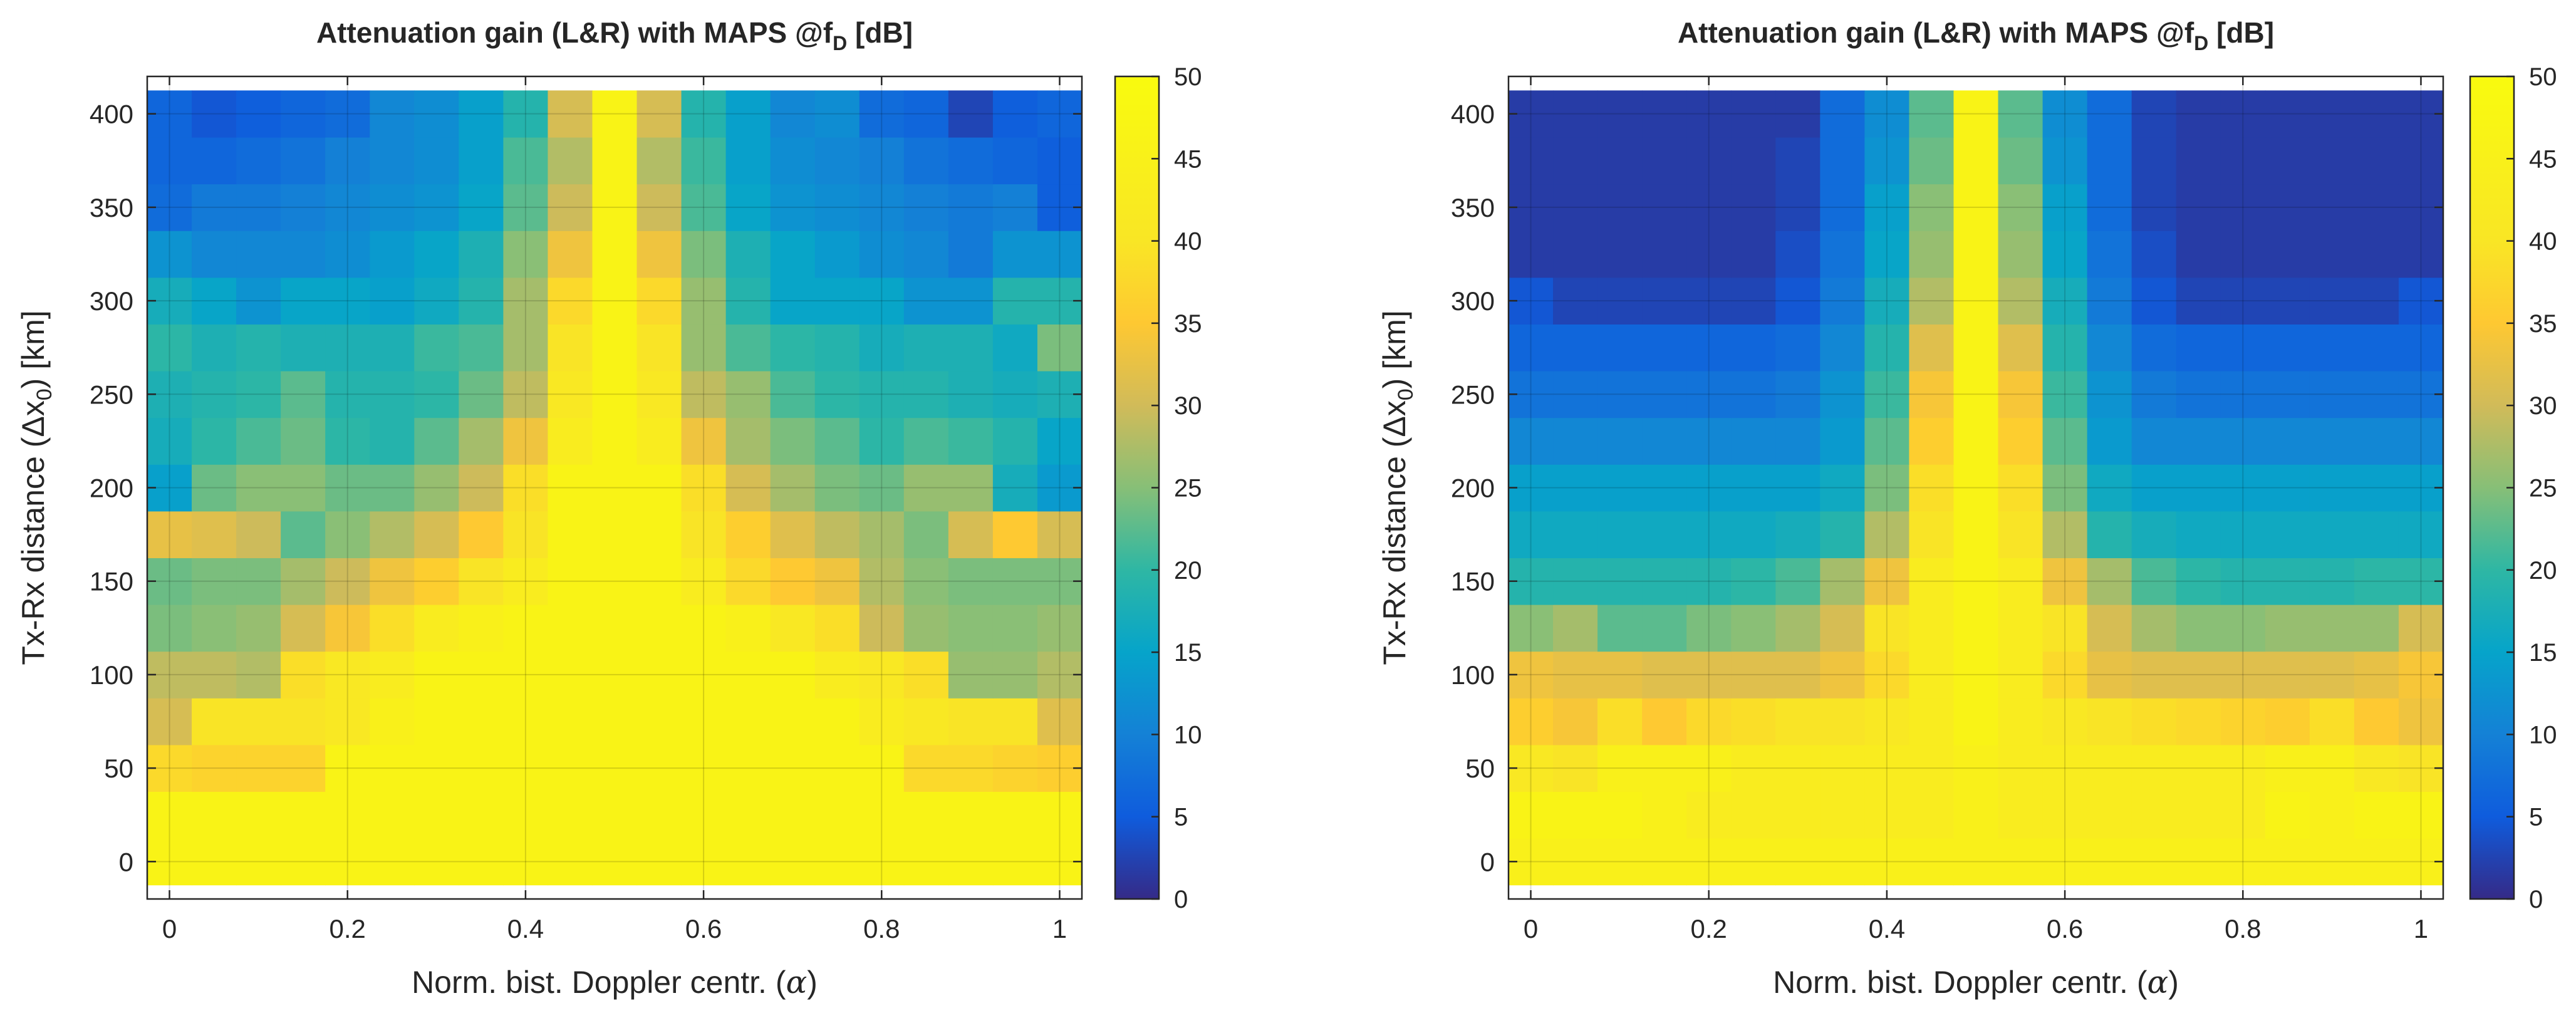 The width and height of the screenshot is (2576, 1018). Describe the element at coordinates (880, 32) in the screenshot. I see `title-end: [dB]` at that location.